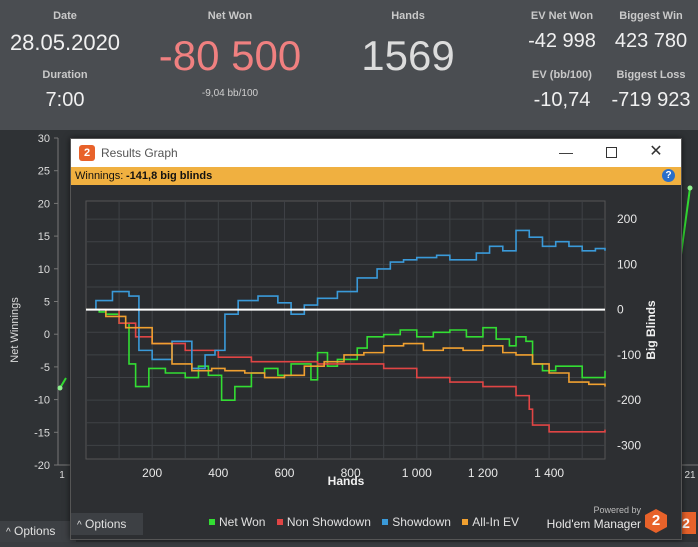  Describe the element at coordinates (44, 172) in the screenshot. I see `background-y-tick: 25` at that location.